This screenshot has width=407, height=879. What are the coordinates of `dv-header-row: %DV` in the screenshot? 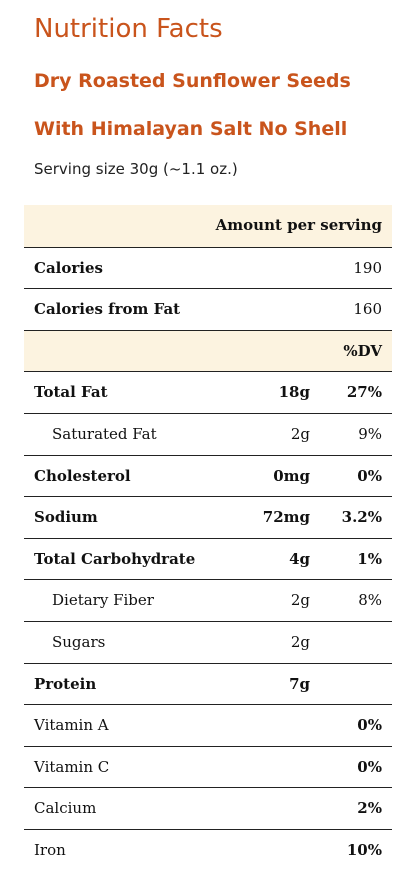 It's located at (208, 350).